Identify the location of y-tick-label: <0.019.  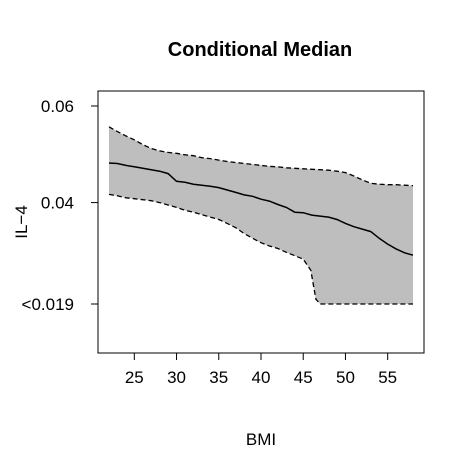
(48, 304).